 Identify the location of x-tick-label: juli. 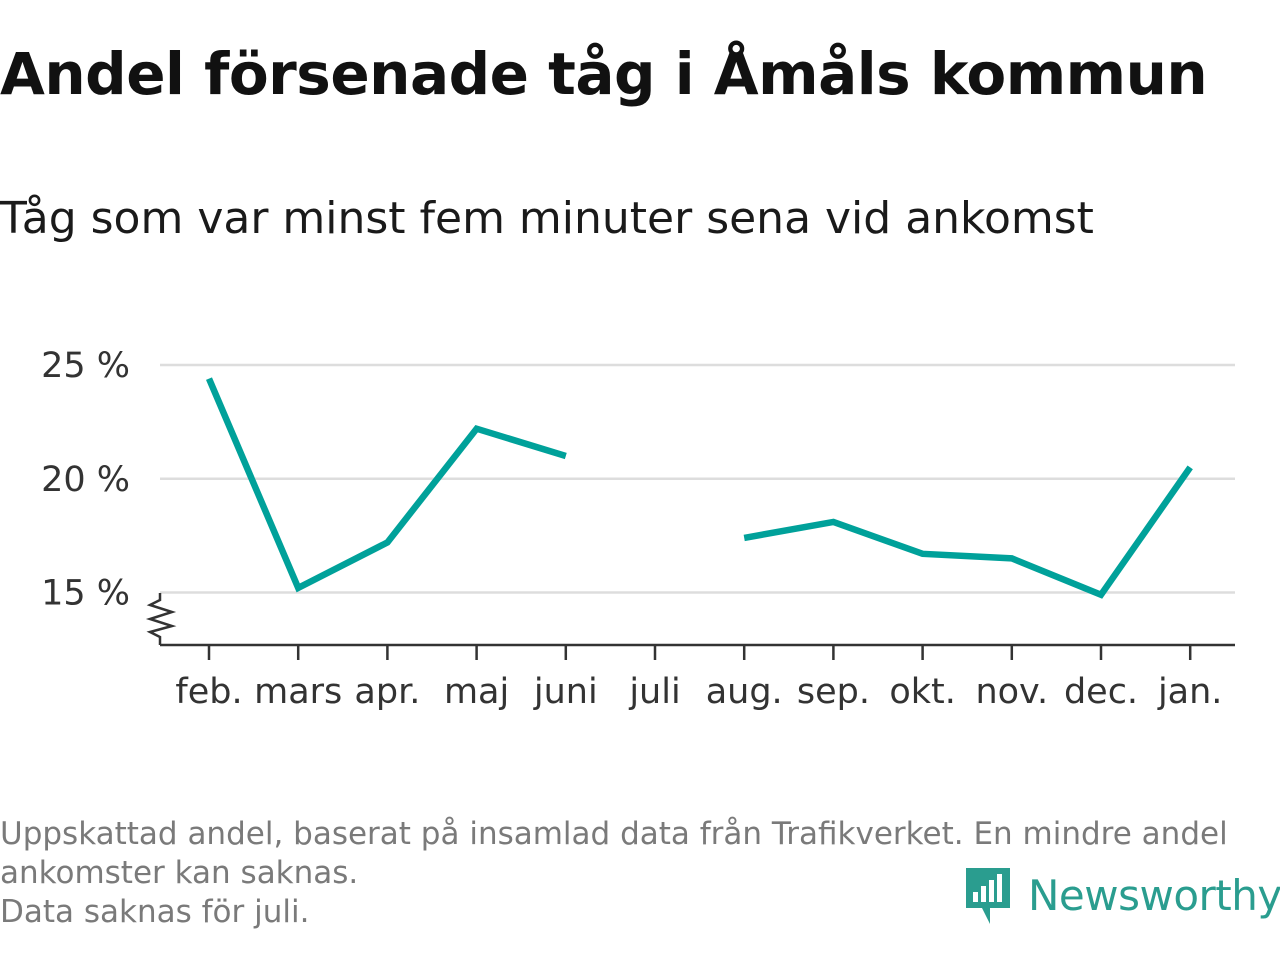
(654, 692).